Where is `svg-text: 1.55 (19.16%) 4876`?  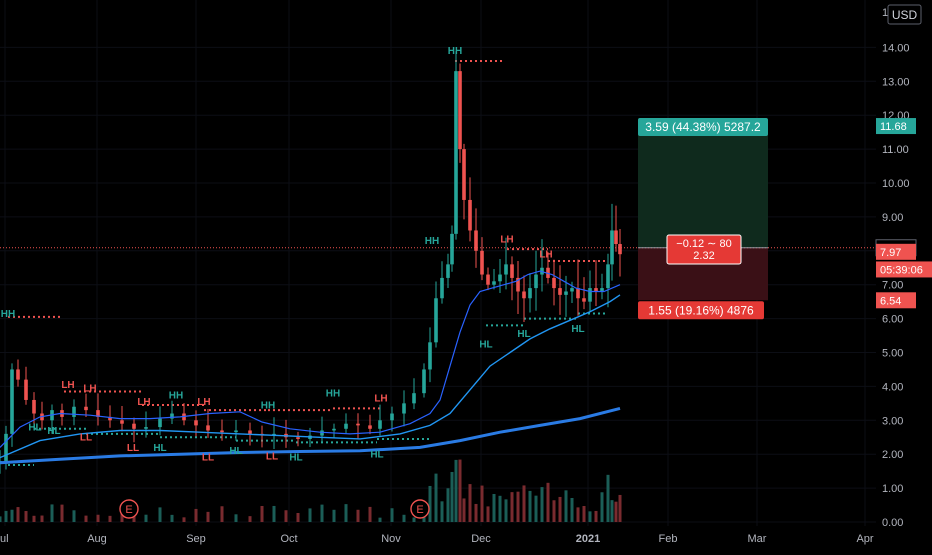 svg-text: 1.55 (19.16%) 4876 is located at coordinates (701, 310).